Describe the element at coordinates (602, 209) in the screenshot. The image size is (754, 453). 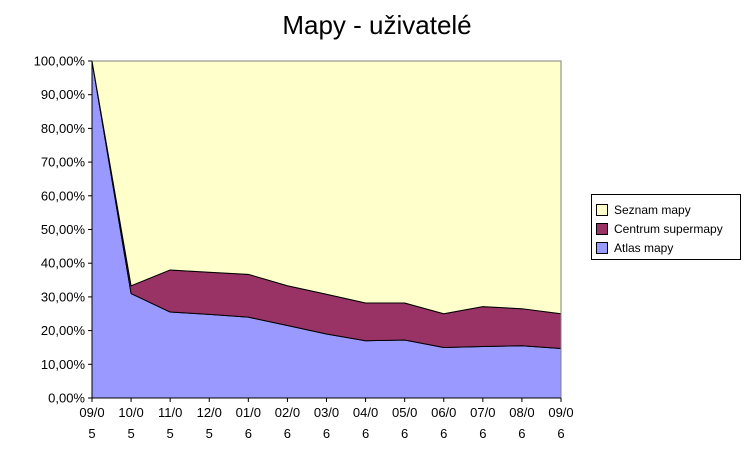
I see `legend-swatch-seznam` at that location.